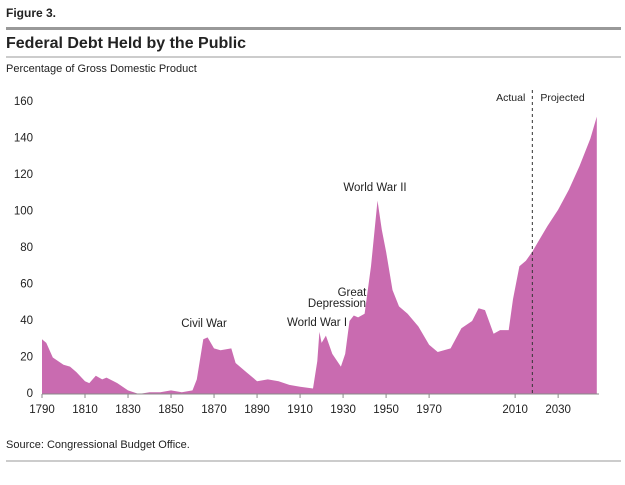 Image resolution: width=625 pixels, height=485 pixels. What do you see at coordinates (26, 248) in the screenshot?
I see `y-tick-label: 80` at bounding box center [26, 248].